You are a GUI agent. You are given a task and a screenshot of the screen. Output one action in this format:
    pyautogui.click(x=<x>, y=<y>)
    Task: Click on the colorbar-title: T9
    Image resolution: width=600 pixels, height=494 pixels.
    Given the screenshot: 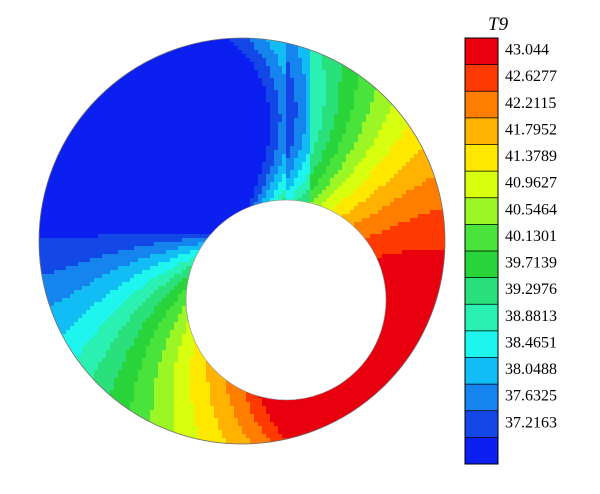 What is the action you would take?
    pyautogui.click(x=498, y=25)
    